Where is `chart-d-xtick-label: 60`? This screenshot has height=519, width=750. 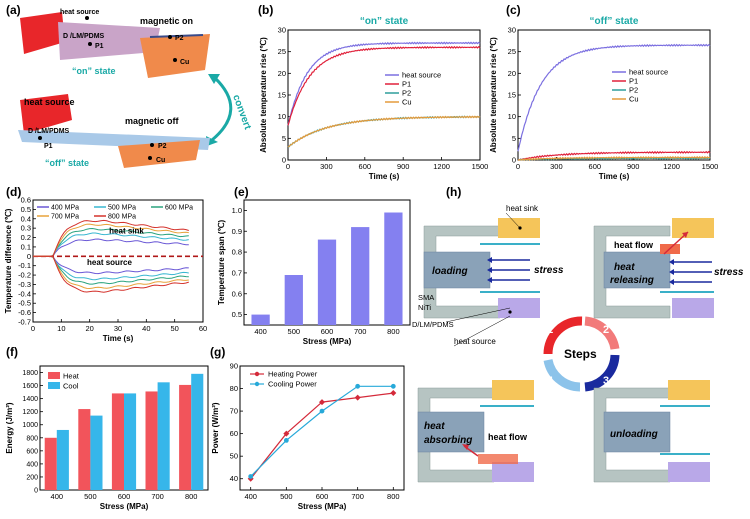 chart-d-xtick-label: 60 is located at coordinates (203, 328).